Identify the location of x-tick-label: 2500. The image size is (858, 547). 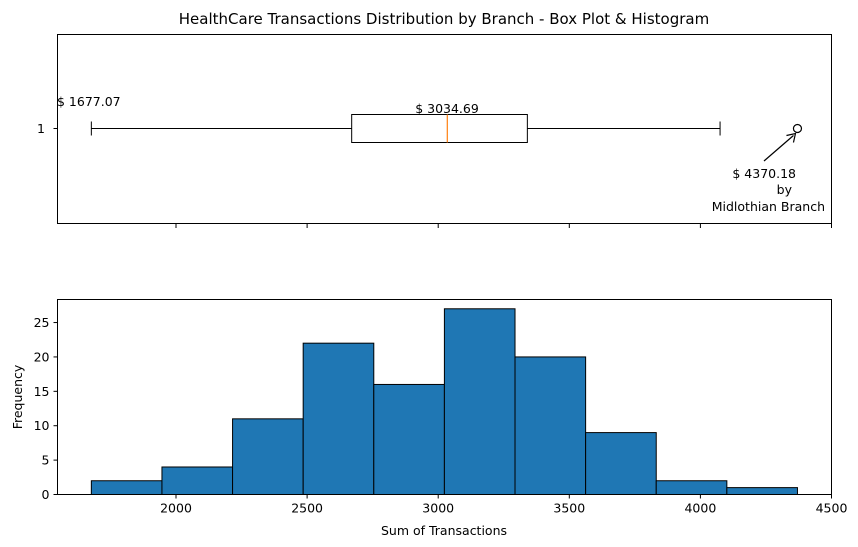
(307, 508).